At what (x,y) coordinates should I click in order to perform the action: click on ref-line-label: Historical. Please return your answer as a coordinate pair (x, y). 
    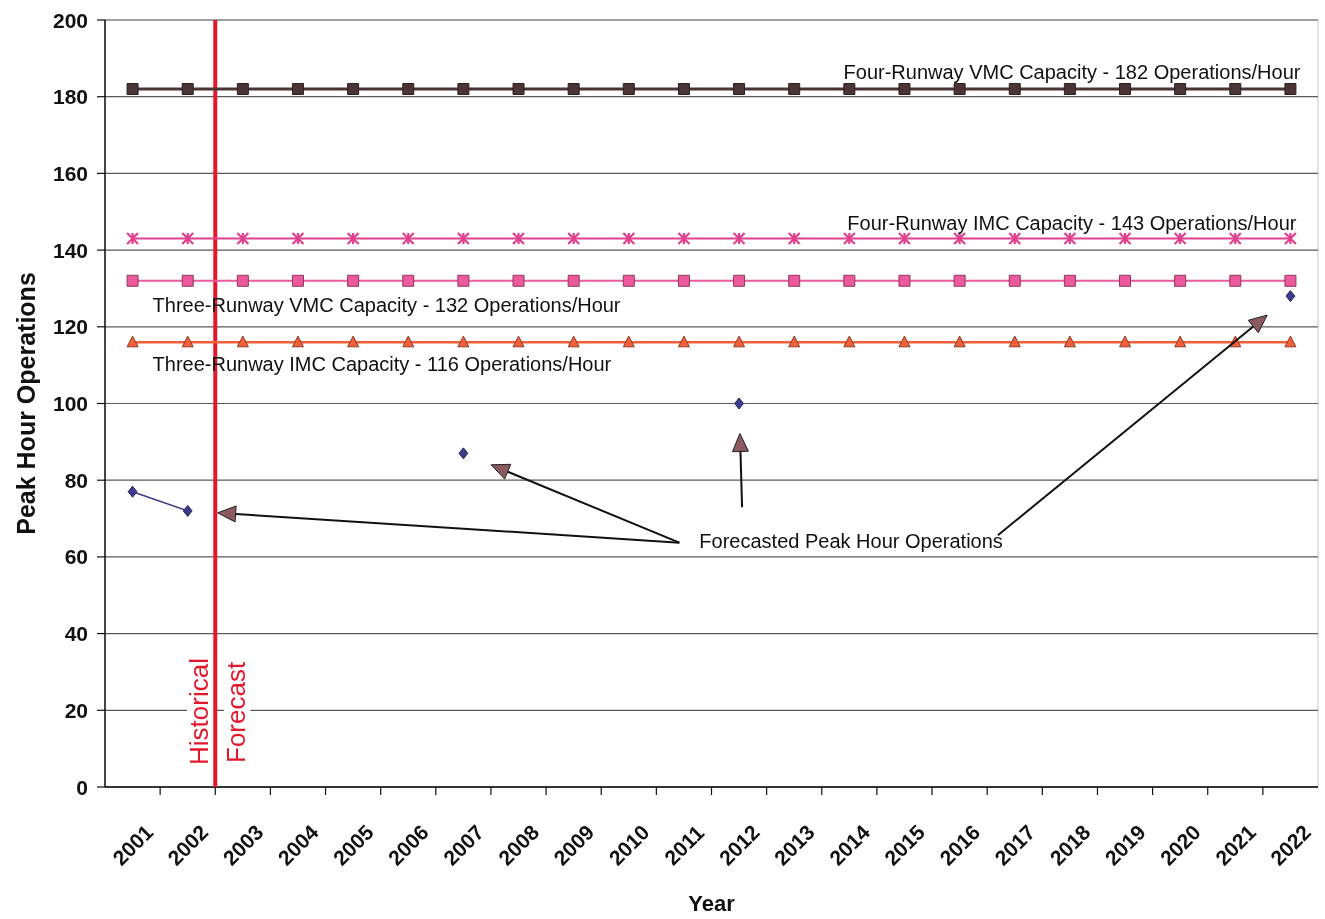
    Looking at the image, I should click on (199, 711).